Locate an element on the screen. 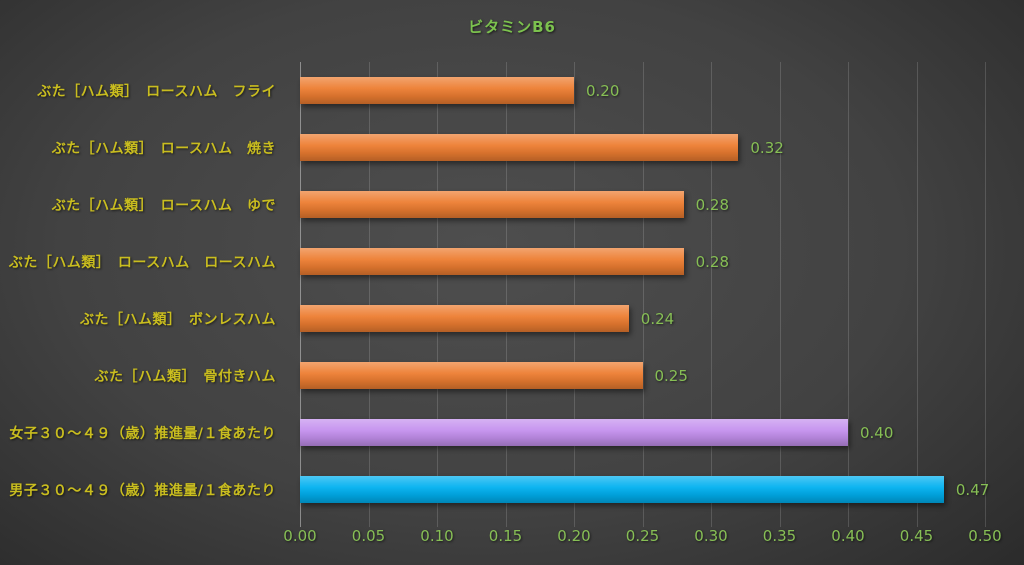 Image resolution: width=1024 pixels, height=565 pixels. x-axis-tick-label: 0.05 is located at coordinates (368, 536).